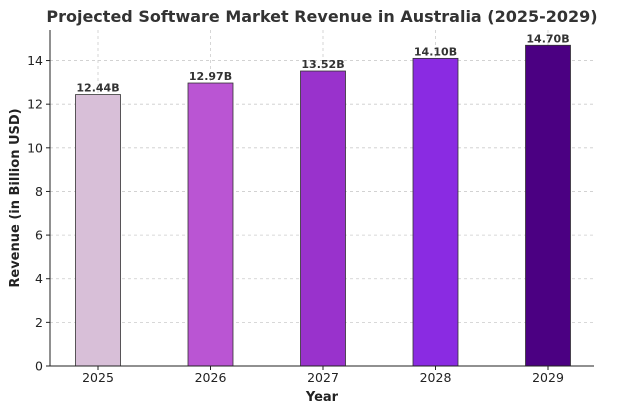  I want to click on y-tick-label: 2, so click(39, 322).